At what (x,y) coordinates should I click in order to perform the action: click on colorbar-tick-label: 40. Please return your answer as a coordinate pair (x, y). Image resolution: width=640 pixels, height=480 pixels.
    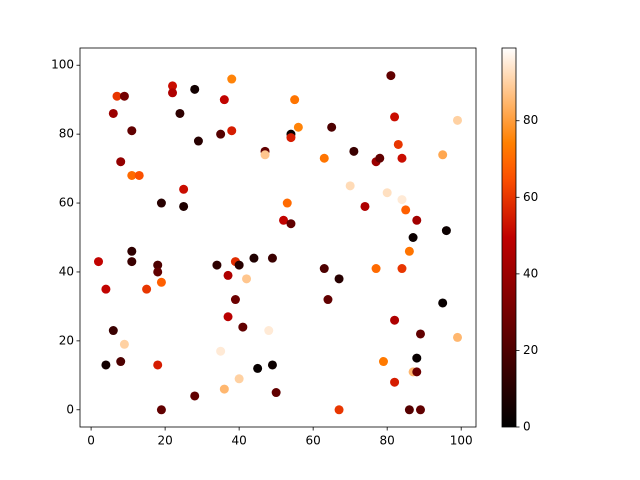
    Looking at the image, I should click on (530, 273).